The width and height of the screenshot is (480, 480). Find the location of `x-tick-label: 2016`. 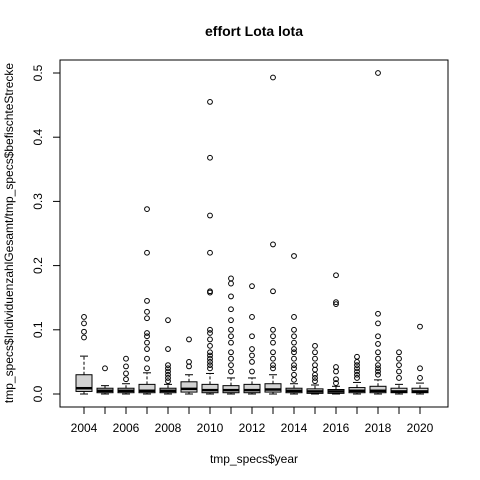

x-tick-label: 2016 is located at coordinates (336, 428).